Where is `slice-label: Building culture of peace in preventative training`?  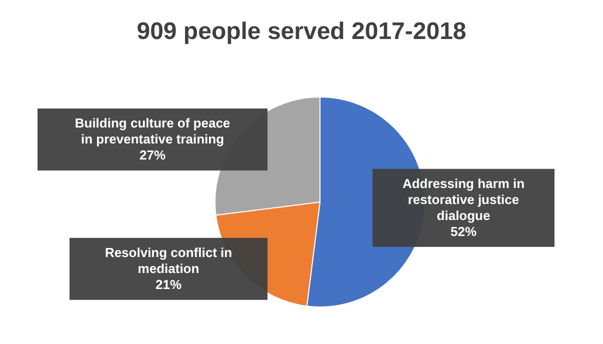 slice-label: Building culture of peace in preventative training is located at coordinates (152, 131).